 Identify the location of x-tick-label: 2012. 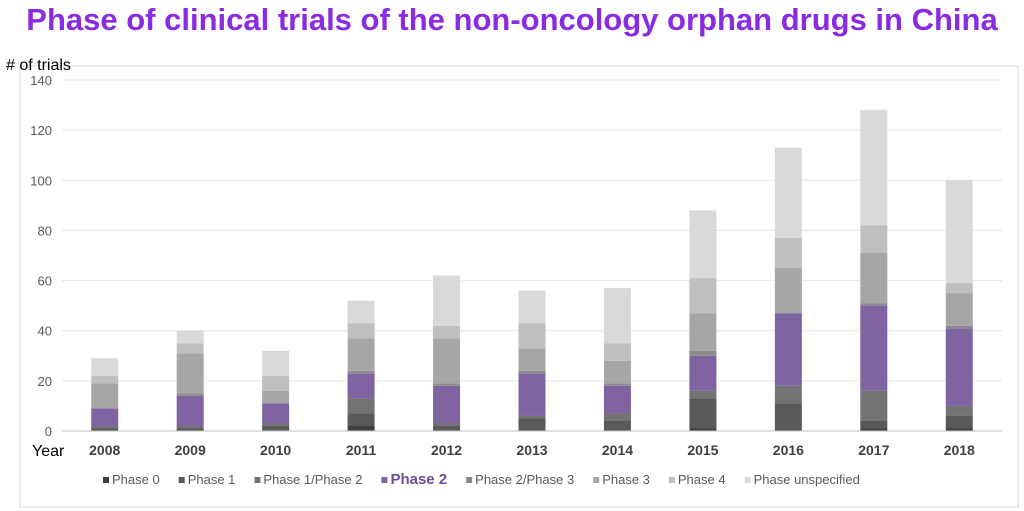
(446, 450).